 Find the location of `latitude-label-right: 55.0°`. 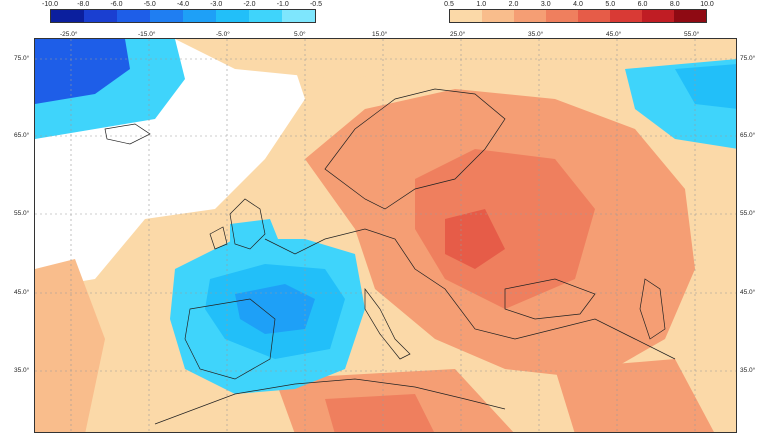

latitude-label-right: 55.0° is located at coordinates (748, 213).